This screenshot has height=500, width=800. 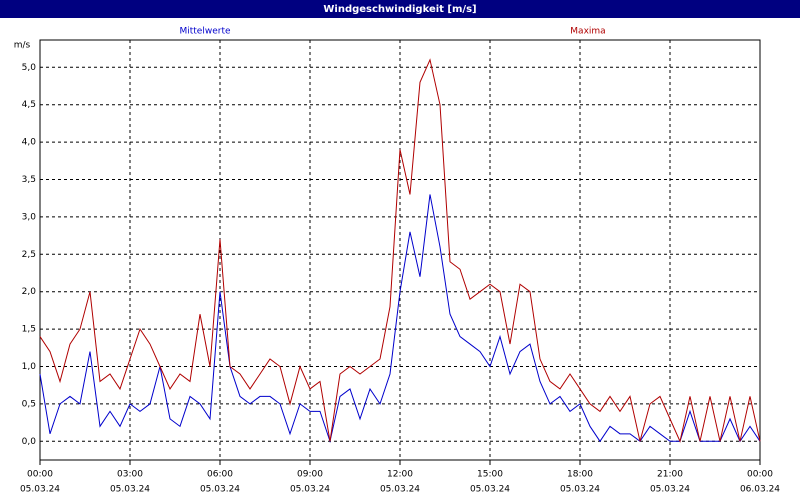 I want to click on chart-title: Windgeschwindigkeit [m/s], so click(x=399, y=9).